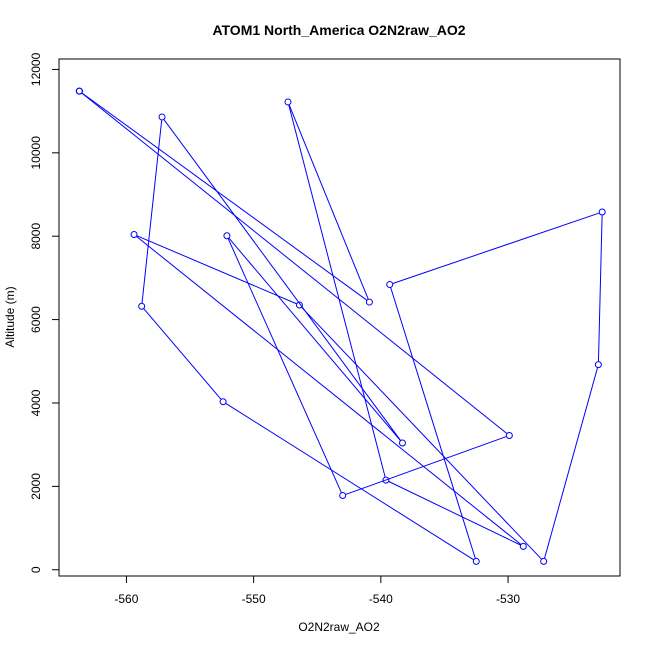  Describe the element at coordinates (317, 591) in the screenshot. I see `x-axis: -560 -550 -540 -530` at that location.